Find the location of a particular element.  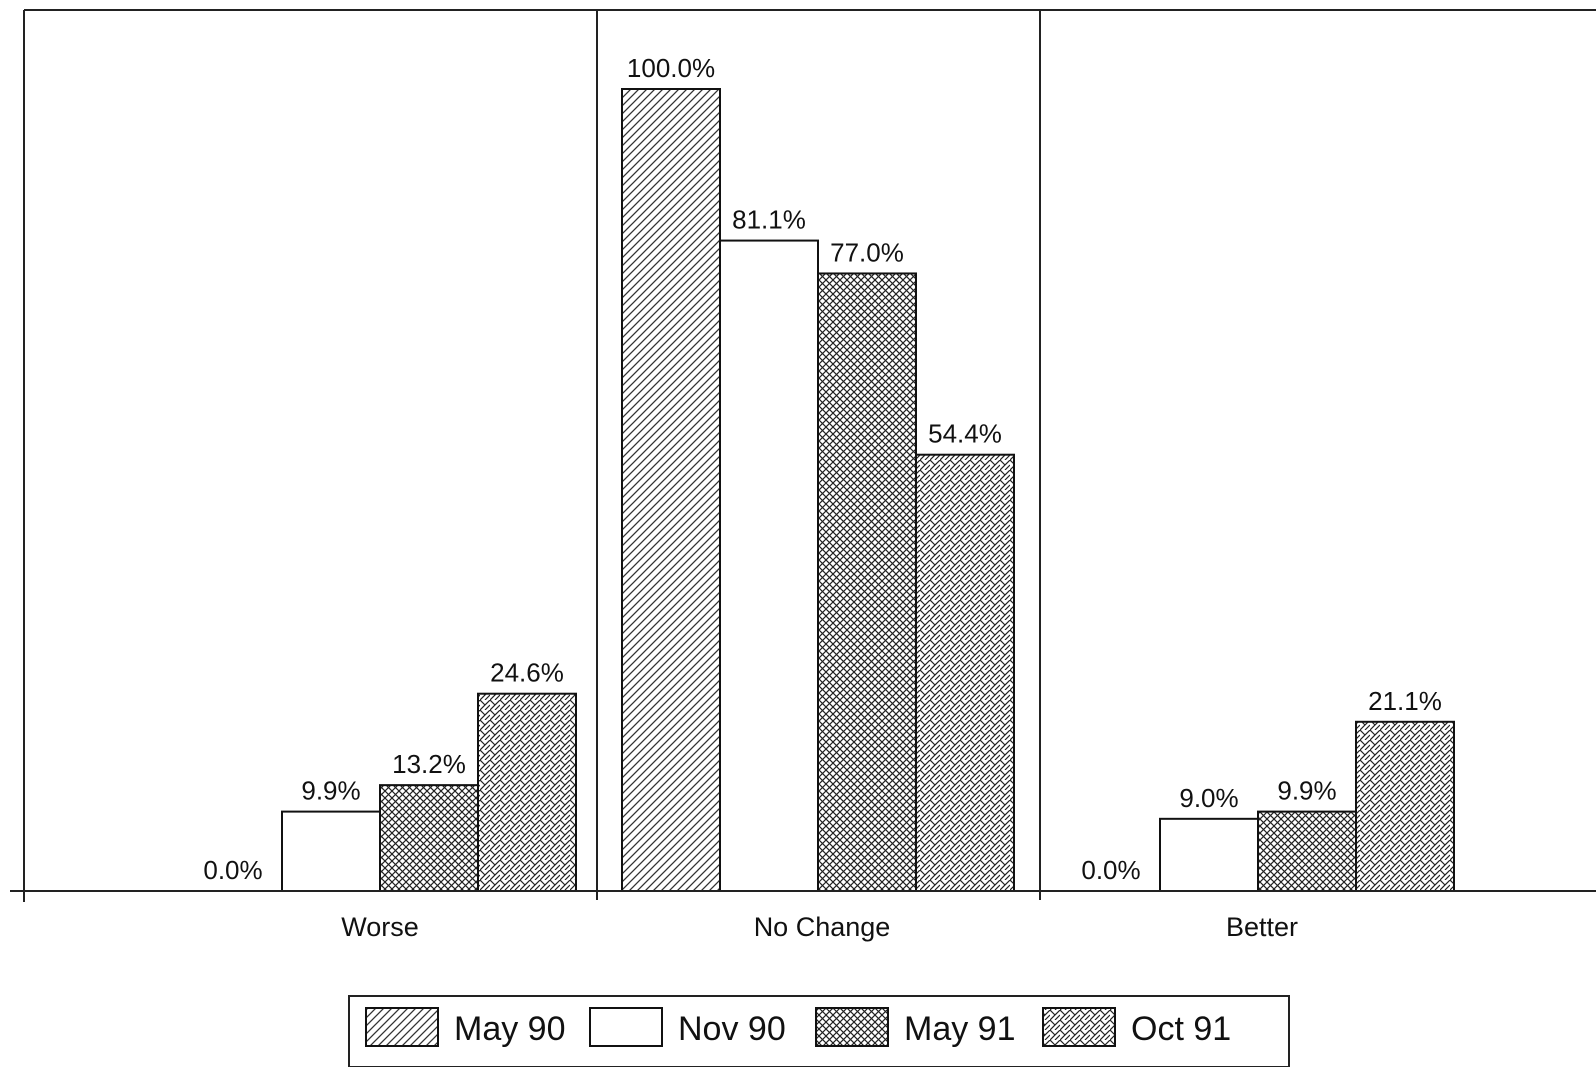

legend-label: May 90 is located at coordinates (510, 1029).